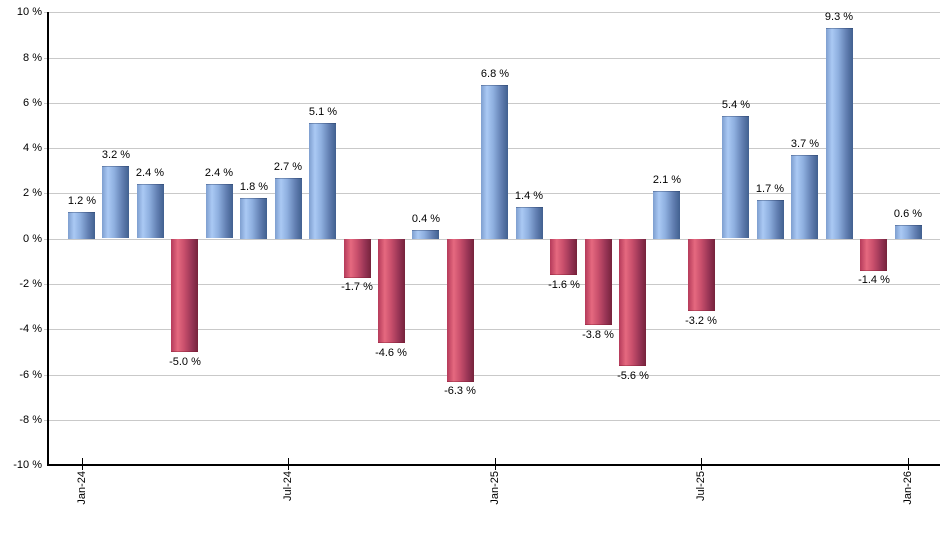 The height and width of the screenshot is (550, 940). I want to click on y-axis-tick-label: -4 %, so click(30, 329).